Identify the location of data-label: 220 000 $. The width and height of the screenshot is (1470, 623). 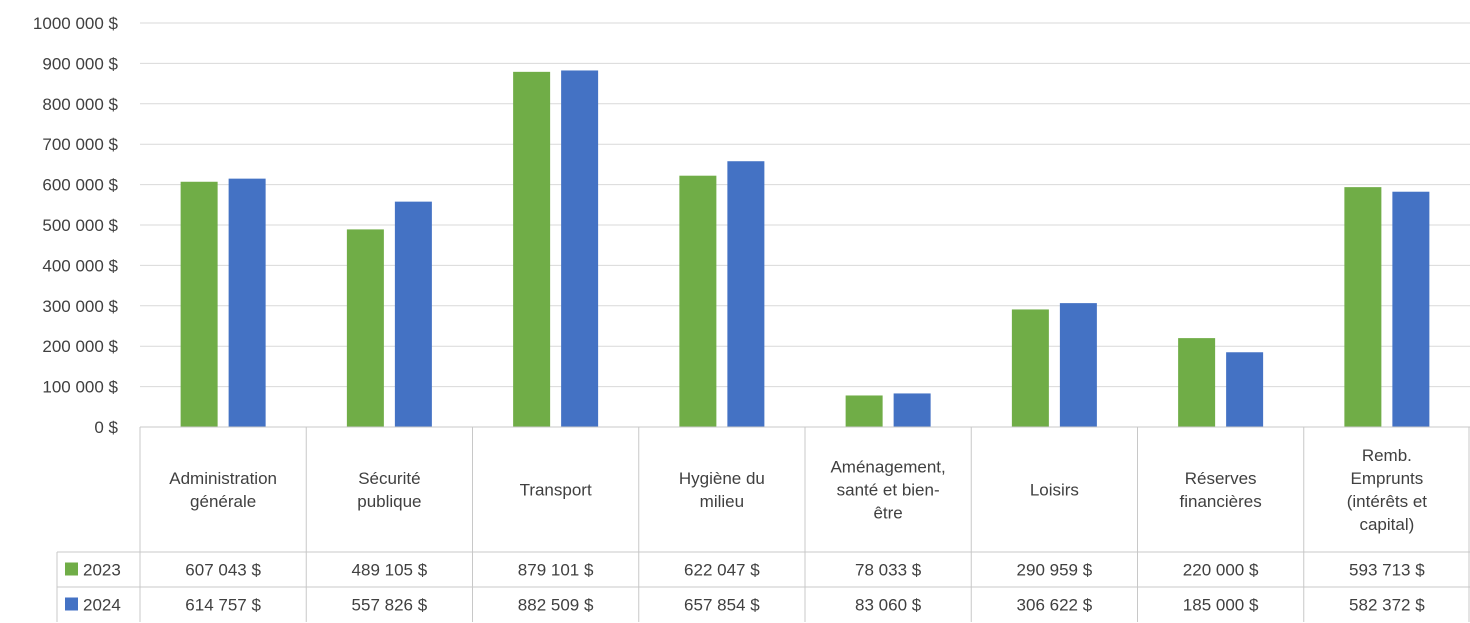
(1221, 570).